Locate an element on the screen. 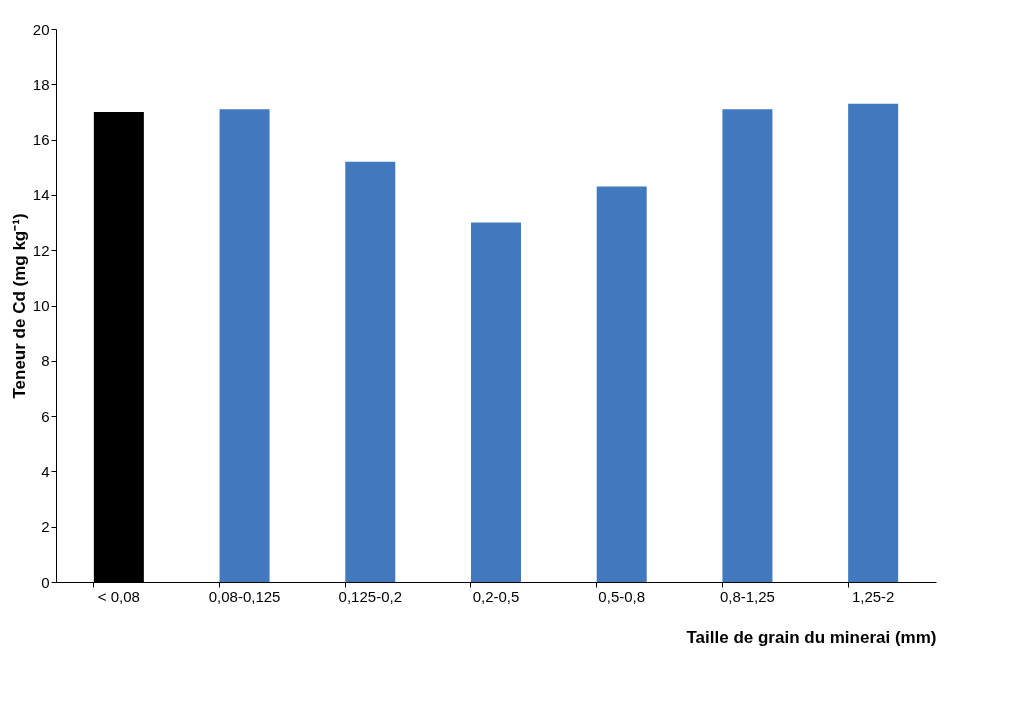  x-axis-title: Taille de grain du minerai (mm) is located at coordinates (811, 637).